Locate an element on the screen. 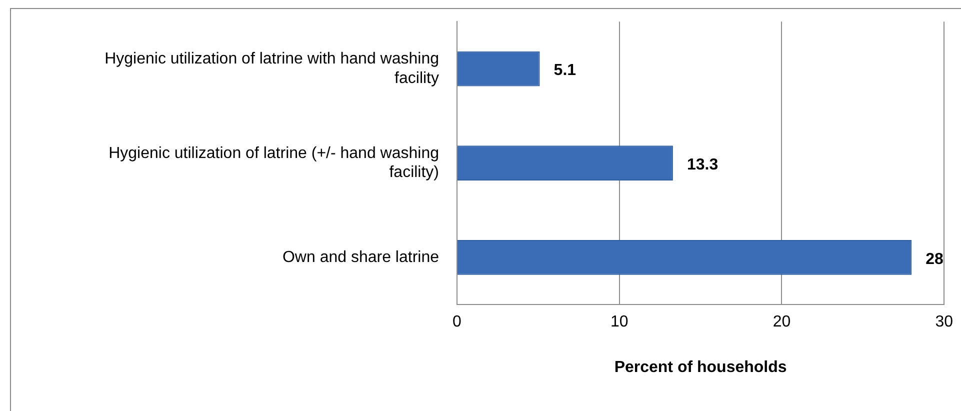 The image size is (961, 411). x-tick-label: 10 is located at coordinates (619, 322).